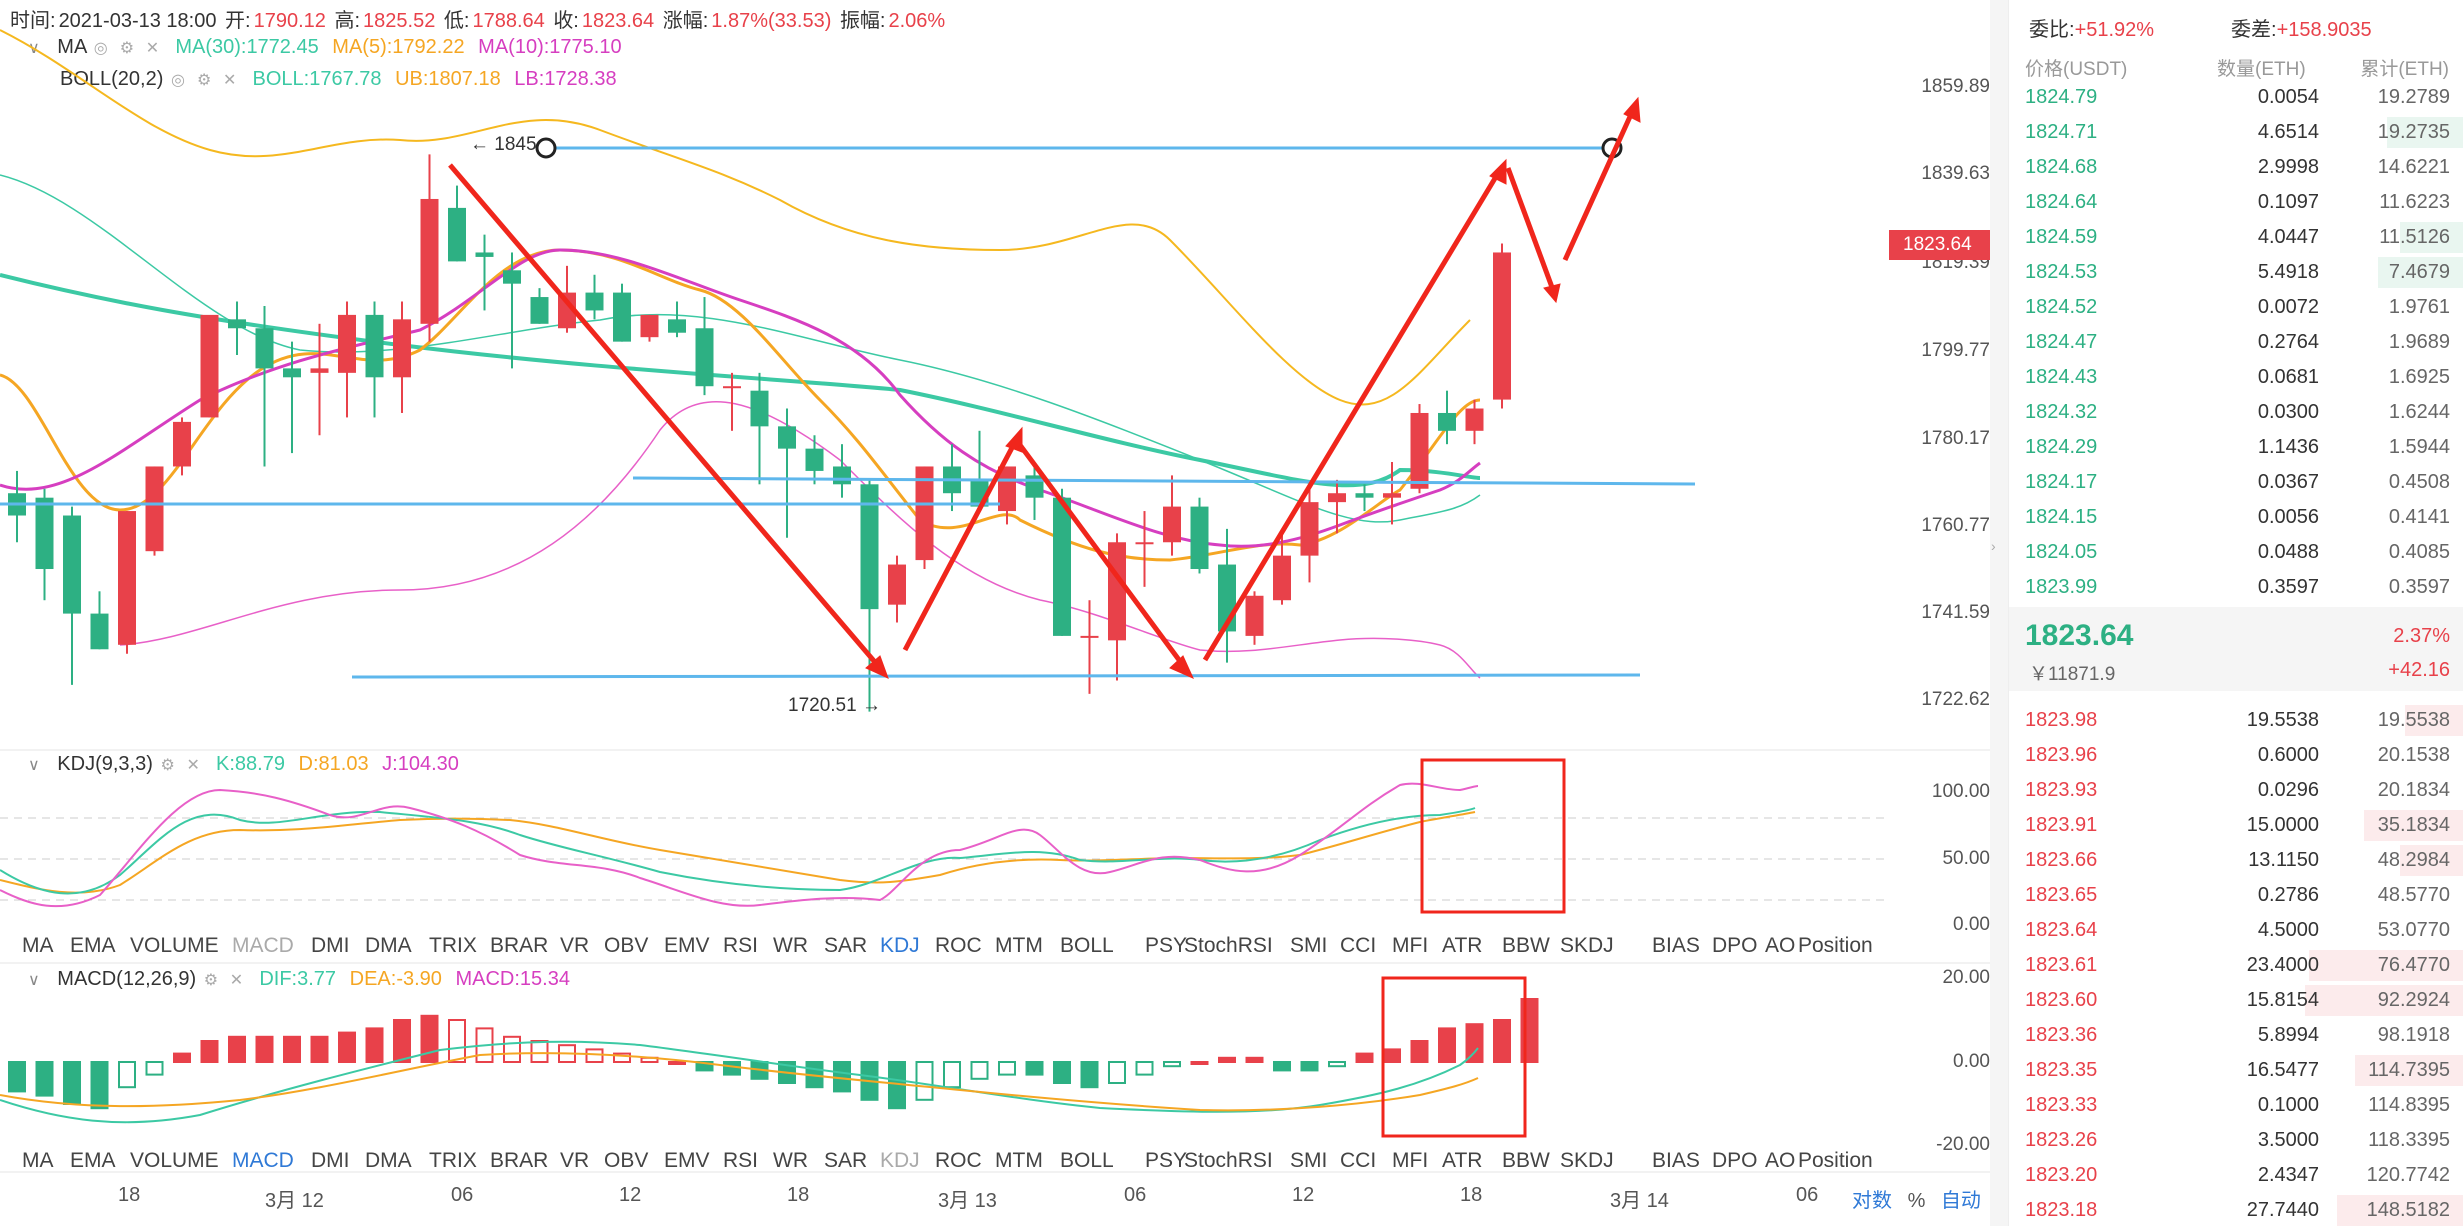 This screenshot has width=2463, height=1228. I want to click on line-anchor-handle, so click(546, 148).